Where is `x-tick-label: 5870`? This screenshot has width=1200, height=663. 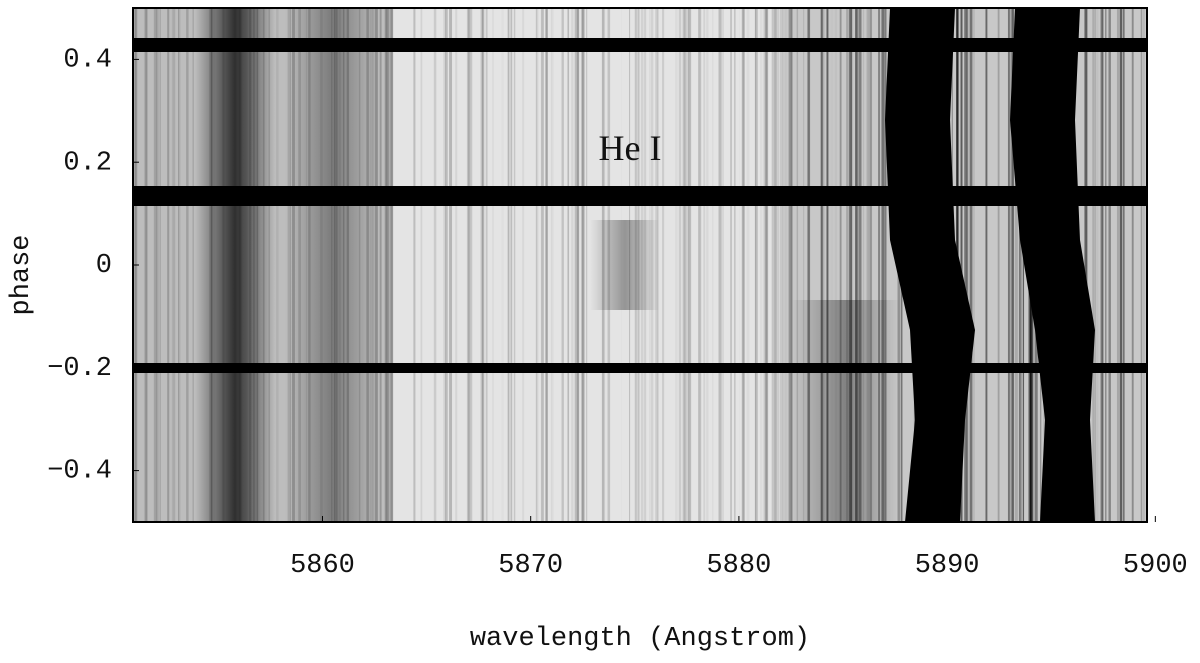 x-tick-label: 5870 is located at coordinates (530, 566).